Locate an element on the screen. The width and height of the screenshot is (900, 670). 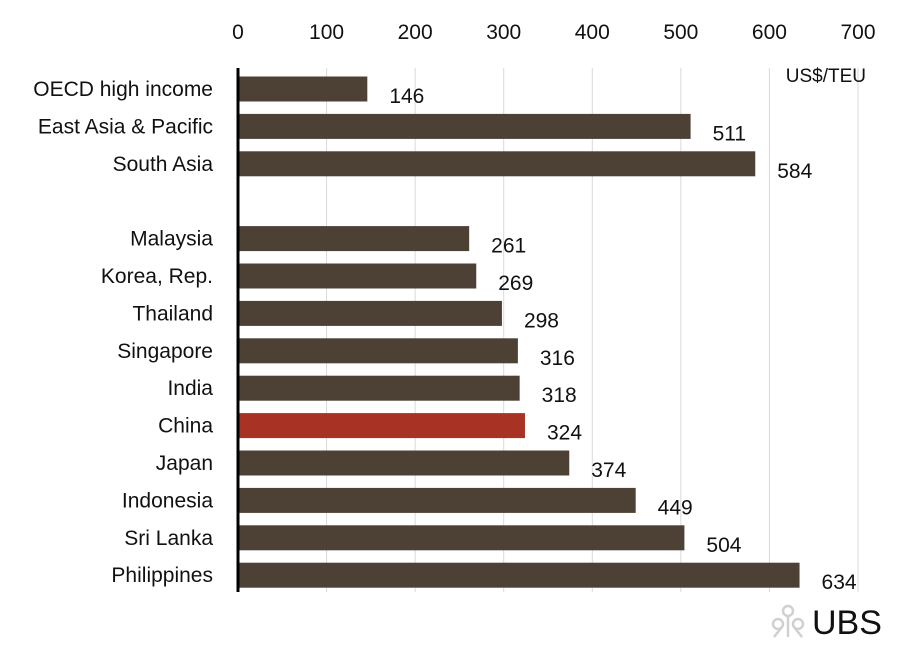
x-tick-label: 500 is located at coordinates (680, 32).